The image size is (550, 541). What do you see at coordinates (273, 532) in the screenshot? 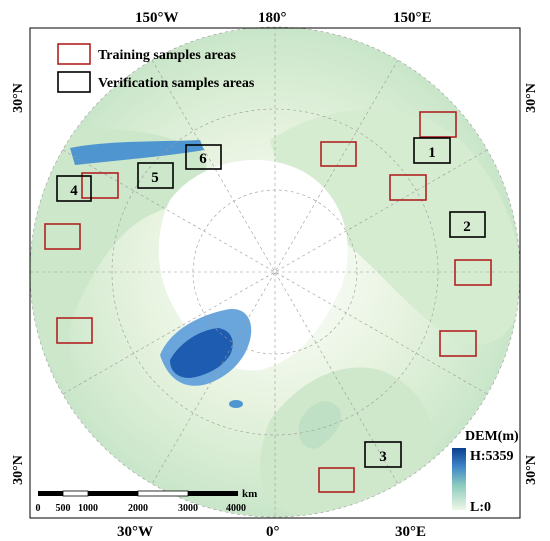
I see `coord-label-bottom-center: 0°` at bounding box center [273, 532].